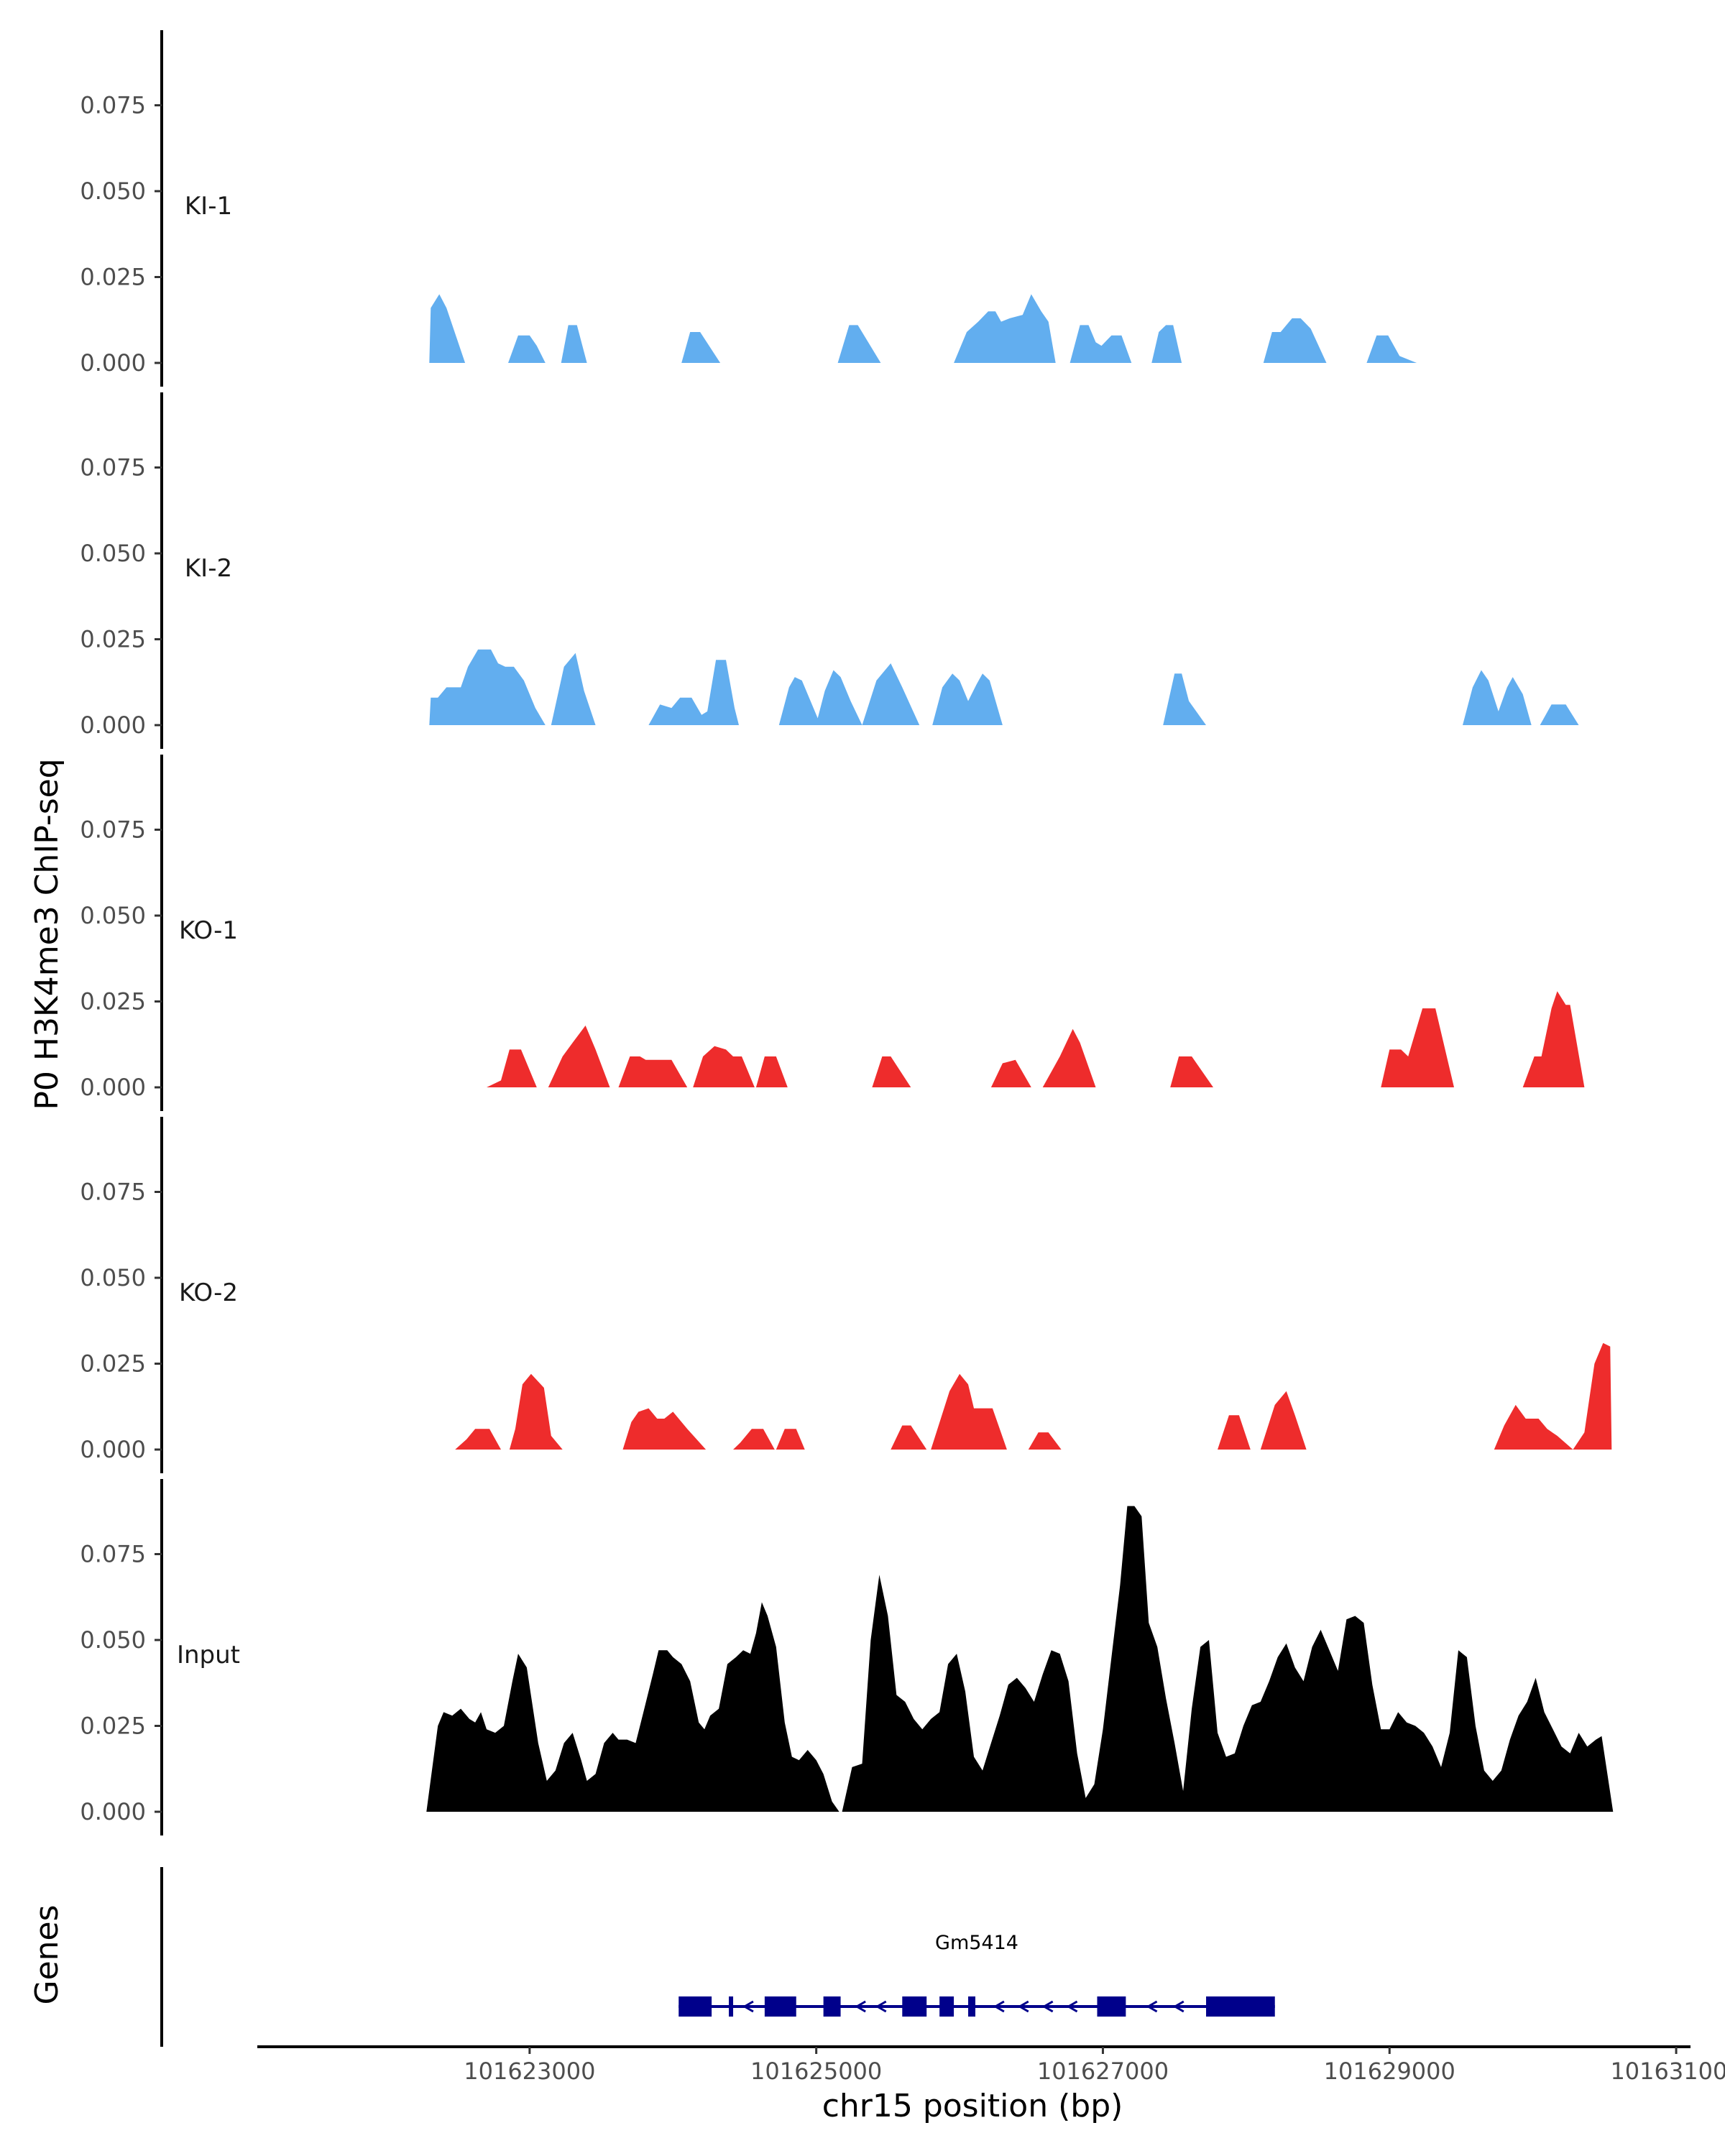 The width and height of the screenshot is (1725, 2156). What do you see at coordinates (976, 1943) in the screenshot?
I see `gene-label: Gm5414` at bounding box center [976, 1943].